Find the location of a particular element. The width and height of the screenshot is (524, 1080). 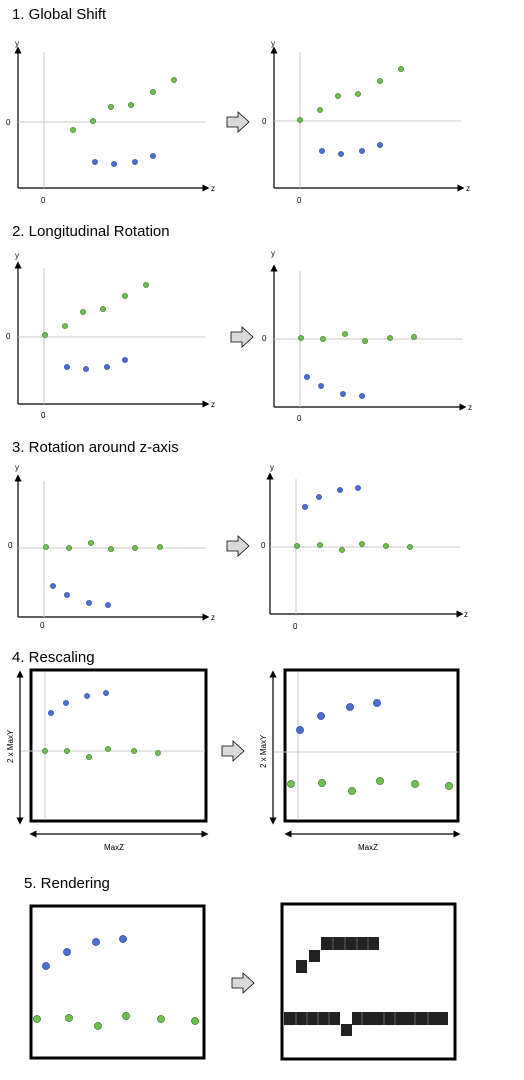

section-title-longitudinal-rotation: 2. Longitudinal Rotation is located at coordinates (91, 231).